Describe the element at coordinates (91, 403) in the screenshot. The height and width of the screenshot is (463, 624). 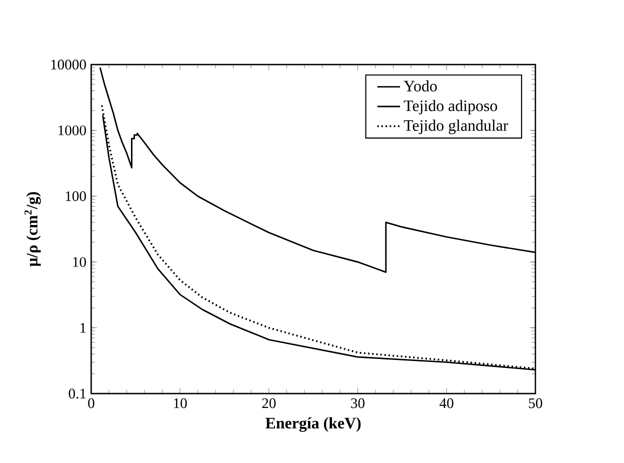
I see `x-tick-label: 0` at that location.